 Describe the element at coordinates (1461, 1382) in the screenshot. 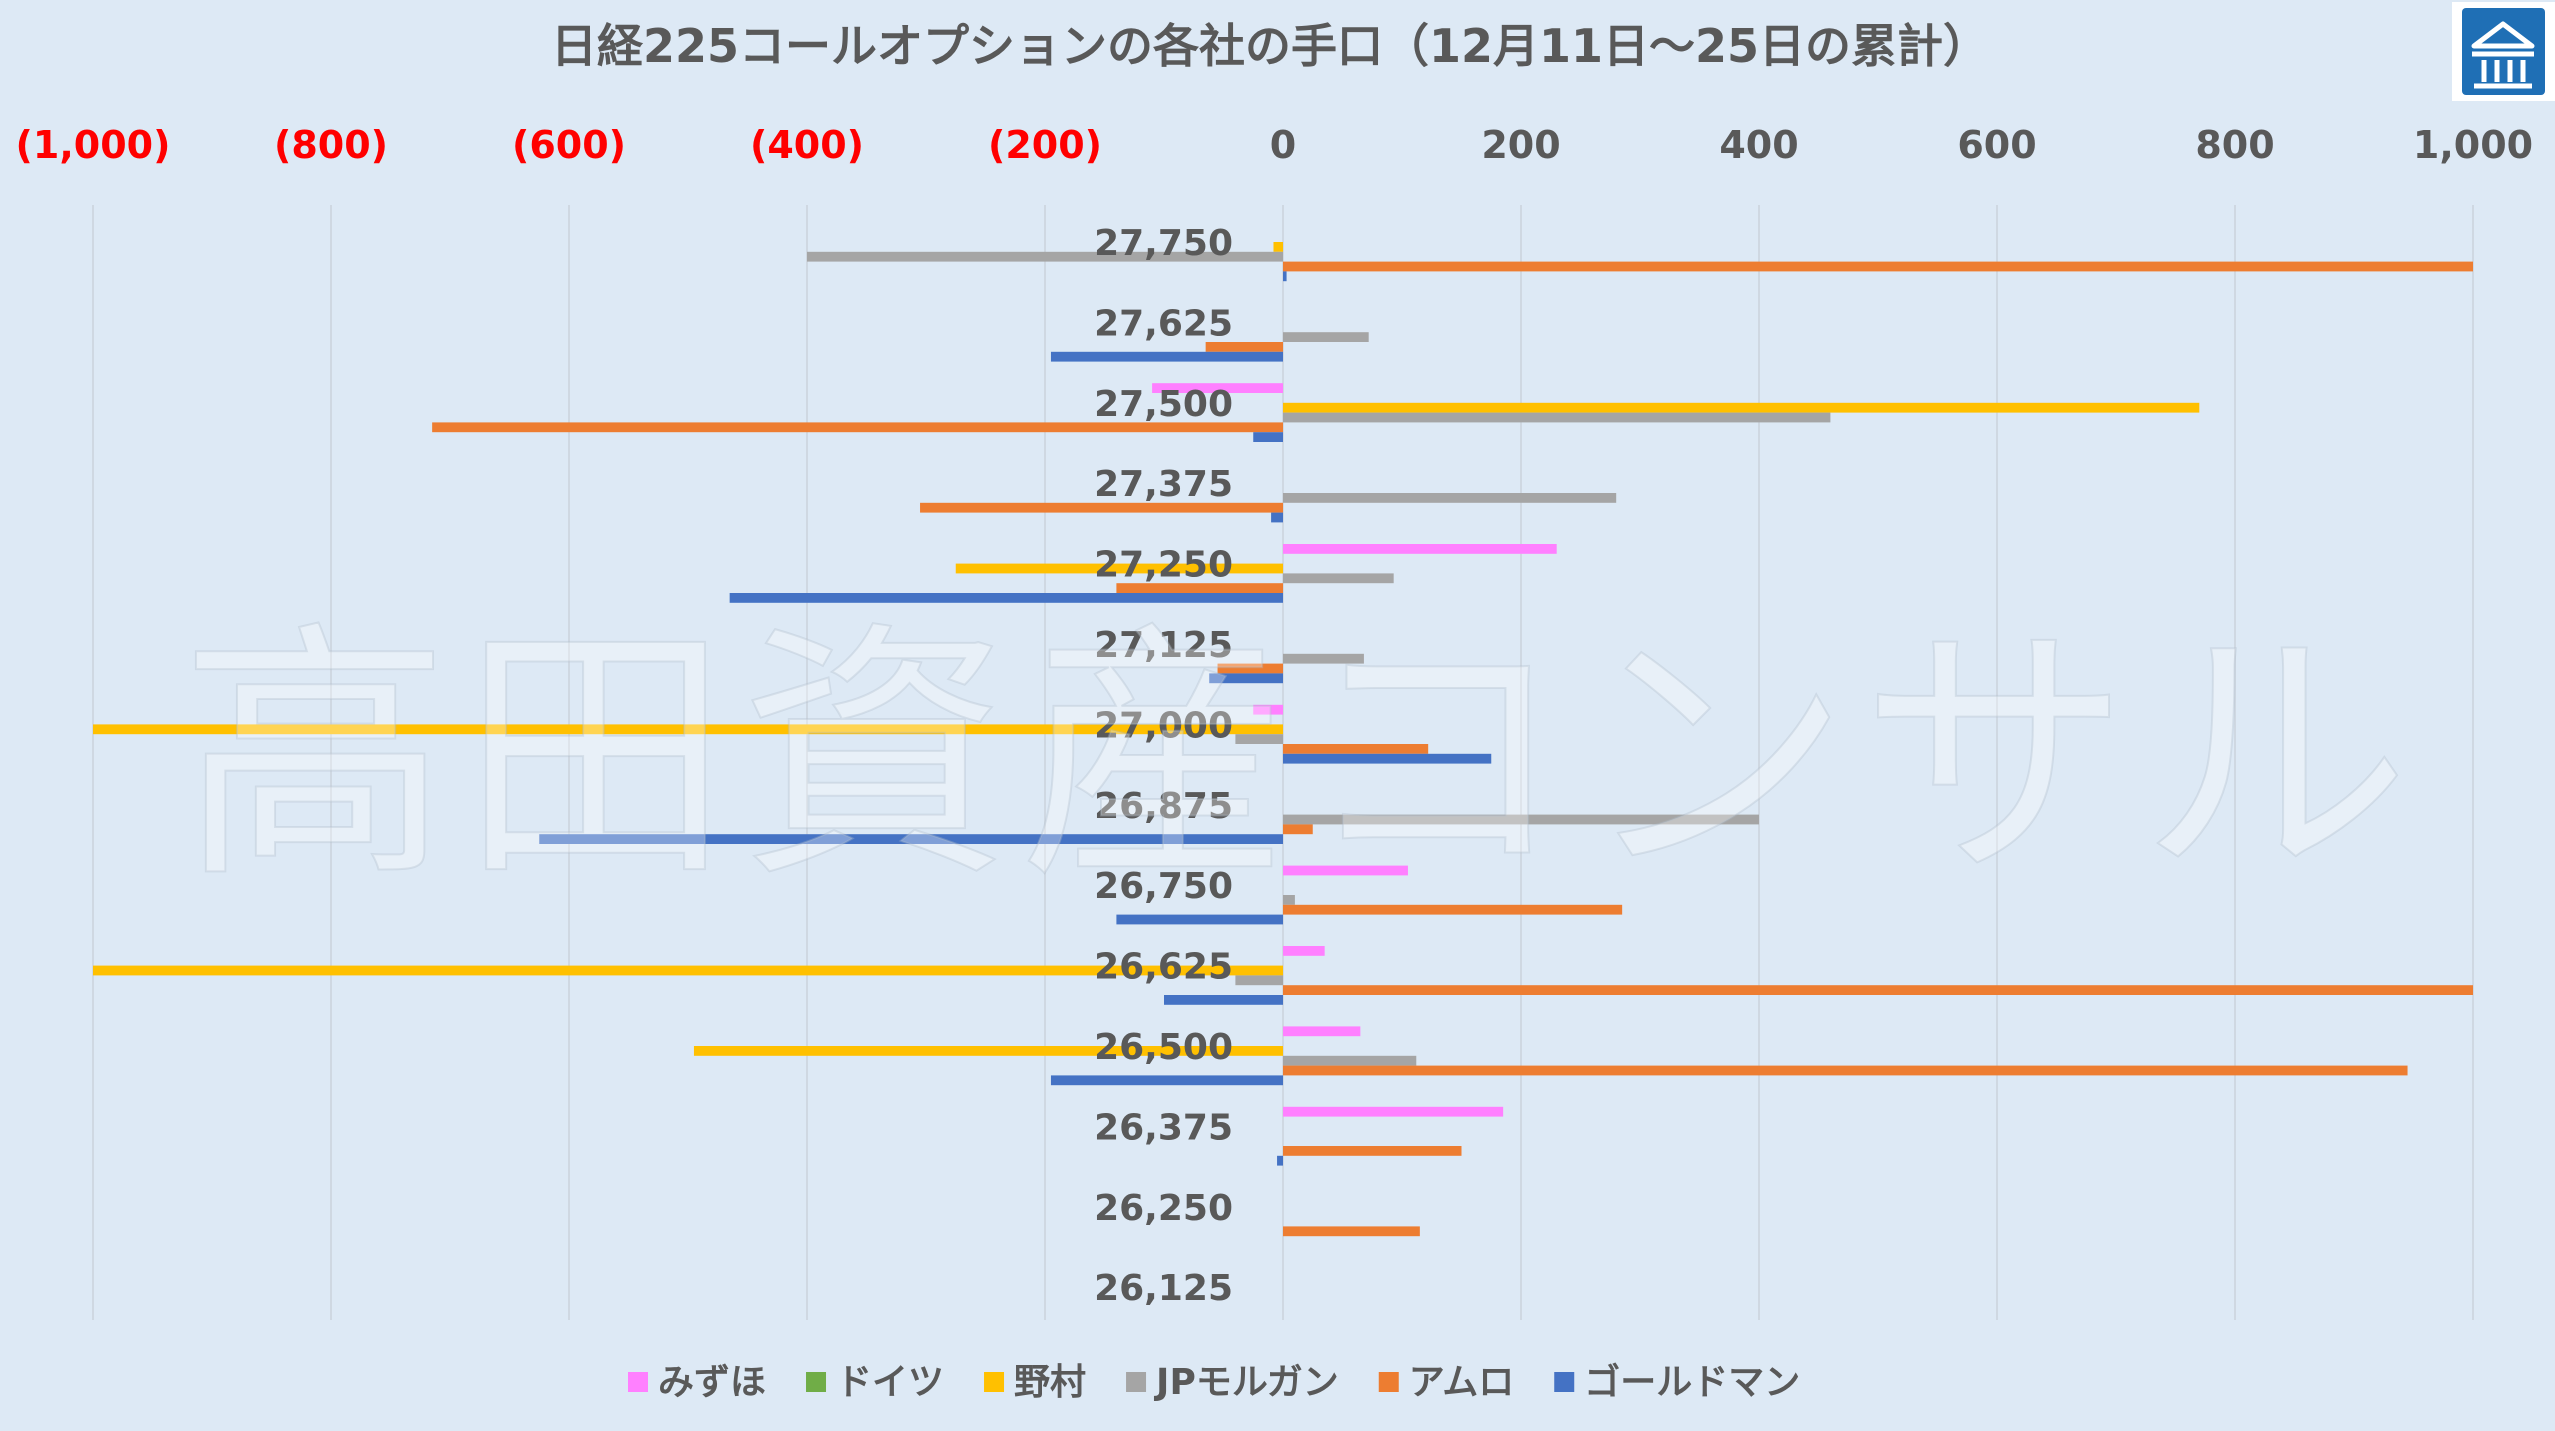

I see `legend-label: アムロ` at that location.